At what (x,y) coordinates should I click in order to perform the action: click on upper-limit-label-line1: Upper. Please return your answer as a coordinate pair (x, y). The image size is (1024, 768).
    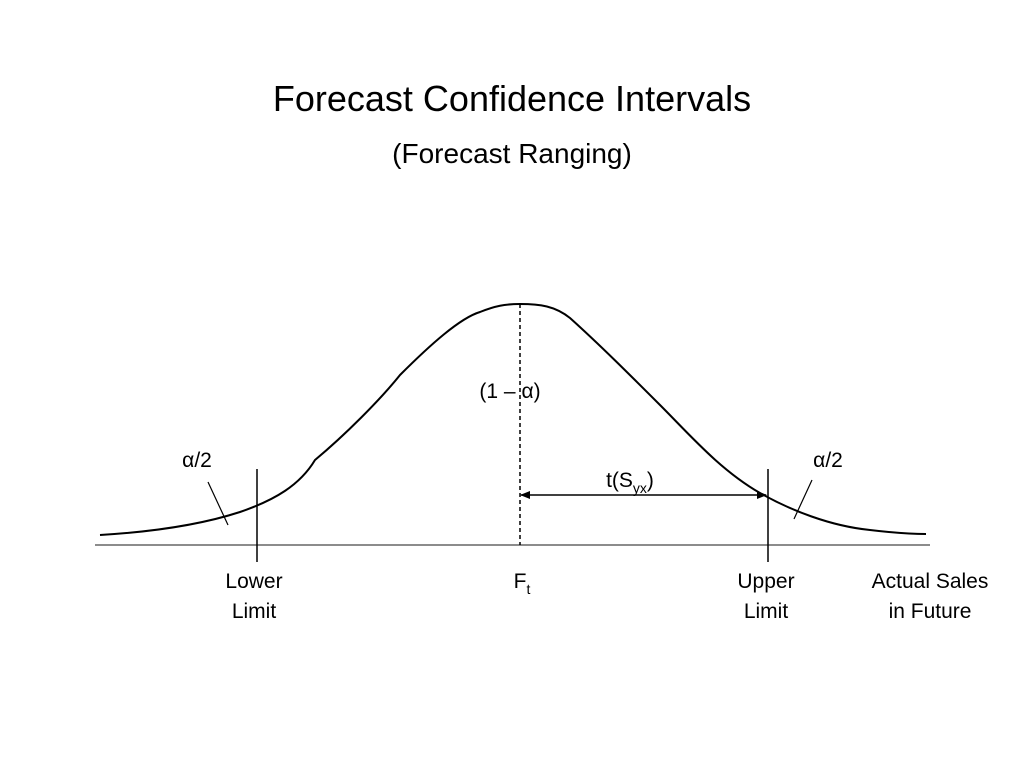
    Looking at the image, I should click on (765, 581).